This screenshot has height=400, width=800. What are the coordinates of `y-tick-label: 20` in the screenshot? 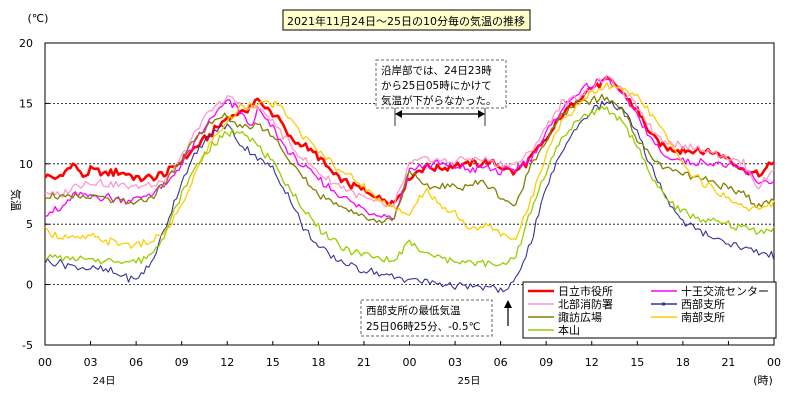 It's located at (26, 43).